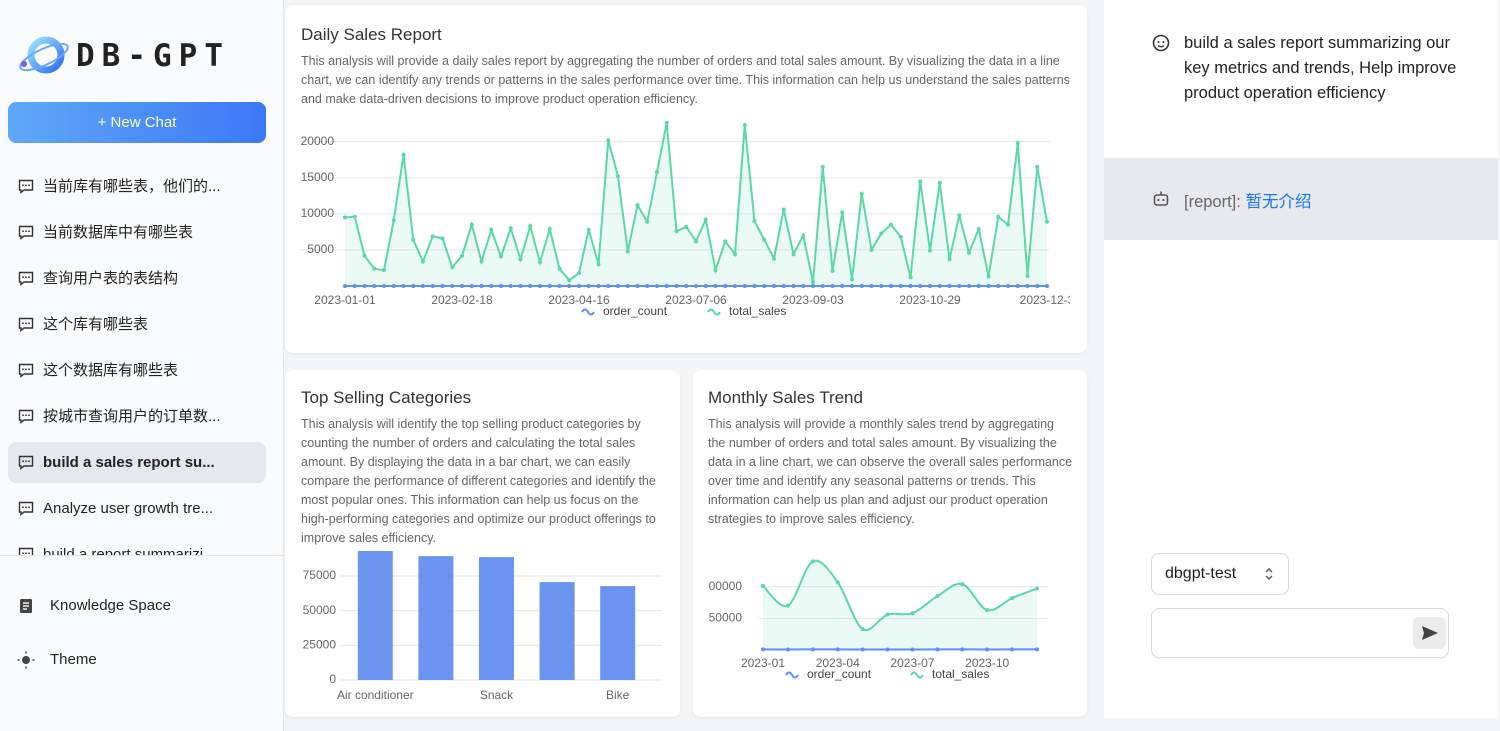  I want to click on y-tick-label: 10000, so click(318, 213).